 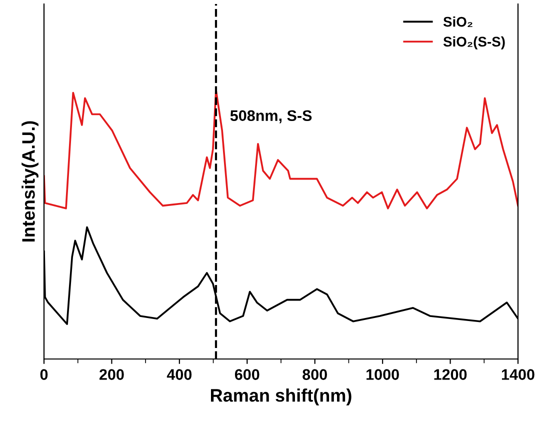 What do you see at coordinates (44, 374) in the screenshot?
I see `x-tick-label: 0` at bounding box center [44, 374].